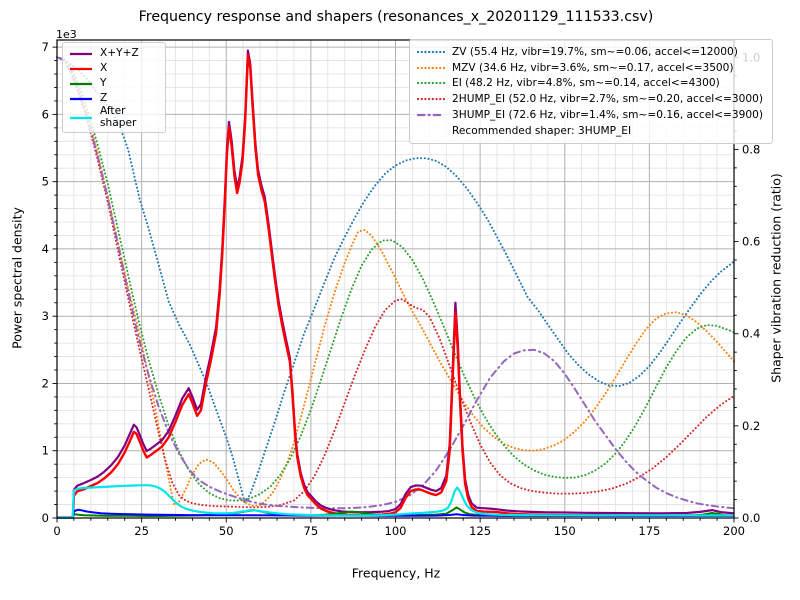 The width and height of the screenshot is (800, 600). What do you see at coordinates (396, 573) in the screenshot?
I see `x-axis-label: Frequency, Hz` at bounding box center [396, 573].